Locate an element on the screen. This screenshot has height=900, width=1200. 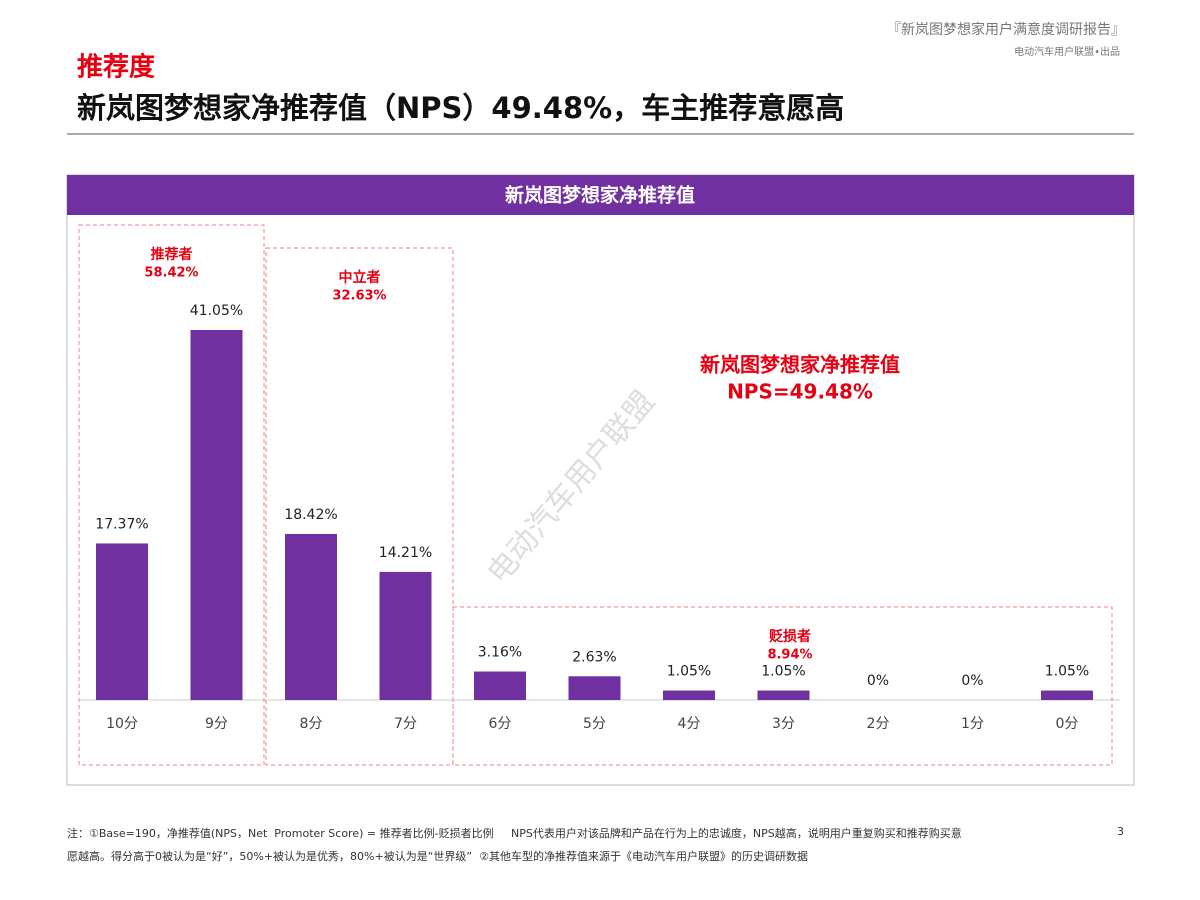
x-tick-label: 1分 is located at coordinates (972, 724).